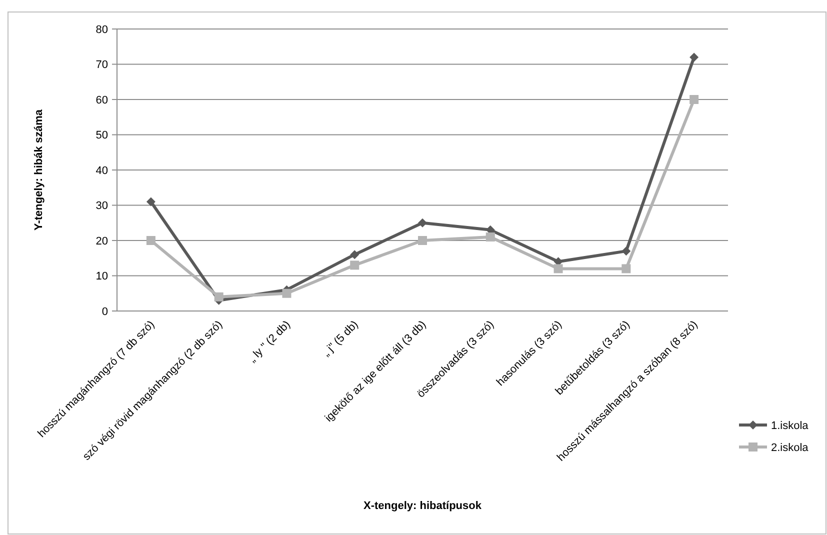 This screenshot has width=827, height=535. Describe the element at coordinates (269, 341) in the screenshot. I see `x-tick-label: „ ly " (2 db)` at that location.